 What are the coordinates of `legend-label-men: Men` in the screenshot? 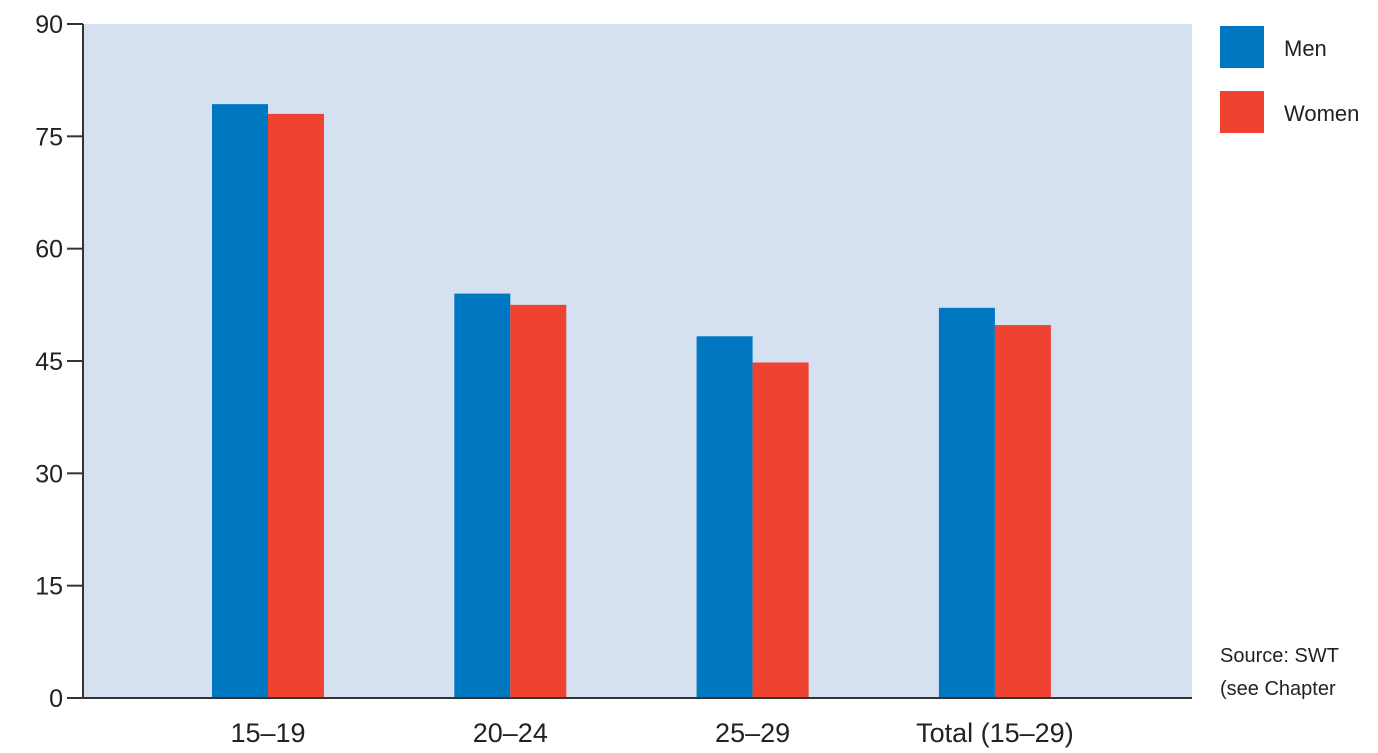 It's located at (1305, 48).